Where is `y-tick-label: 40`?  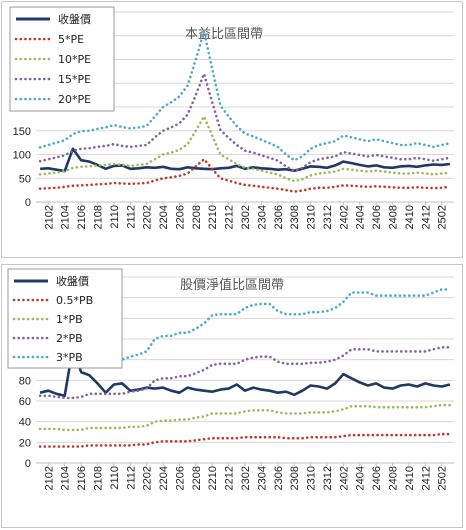
y-tick-label: 40 is located at coordinates (25, 423).